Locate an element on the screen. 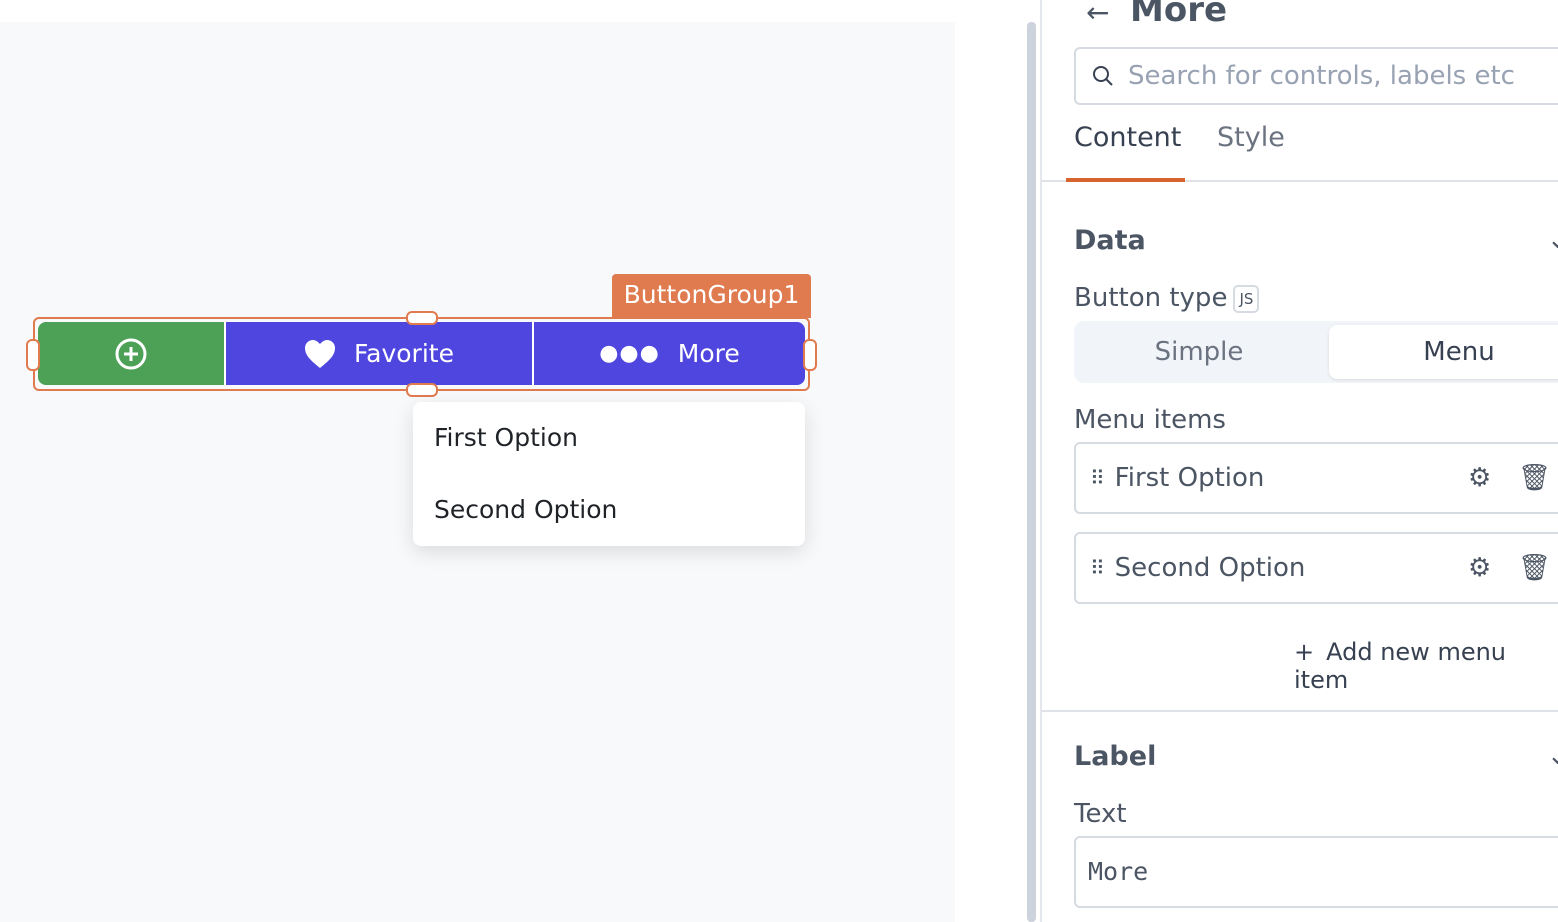  scrollbar is located at coordinates (1031, 472).